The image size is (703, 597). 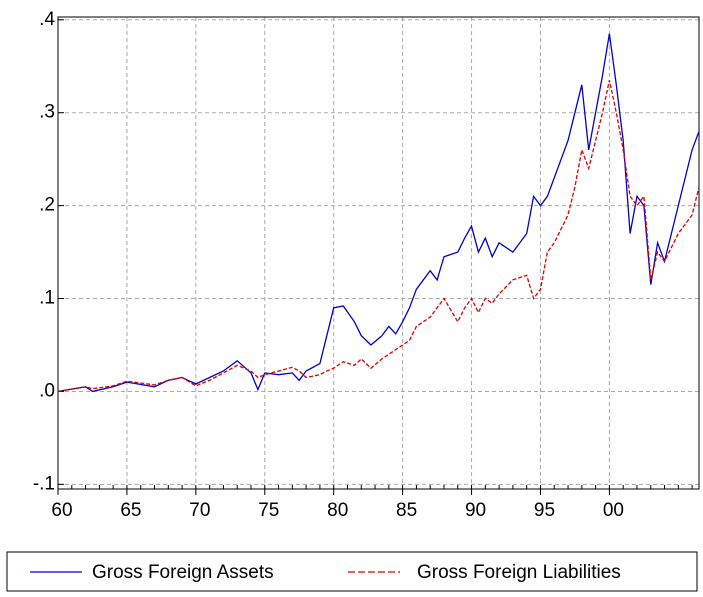 What do you see at coordinates (337, 510) in the screenshot?
I see `x-tick-label: 80` at bounding box center [337, 510].